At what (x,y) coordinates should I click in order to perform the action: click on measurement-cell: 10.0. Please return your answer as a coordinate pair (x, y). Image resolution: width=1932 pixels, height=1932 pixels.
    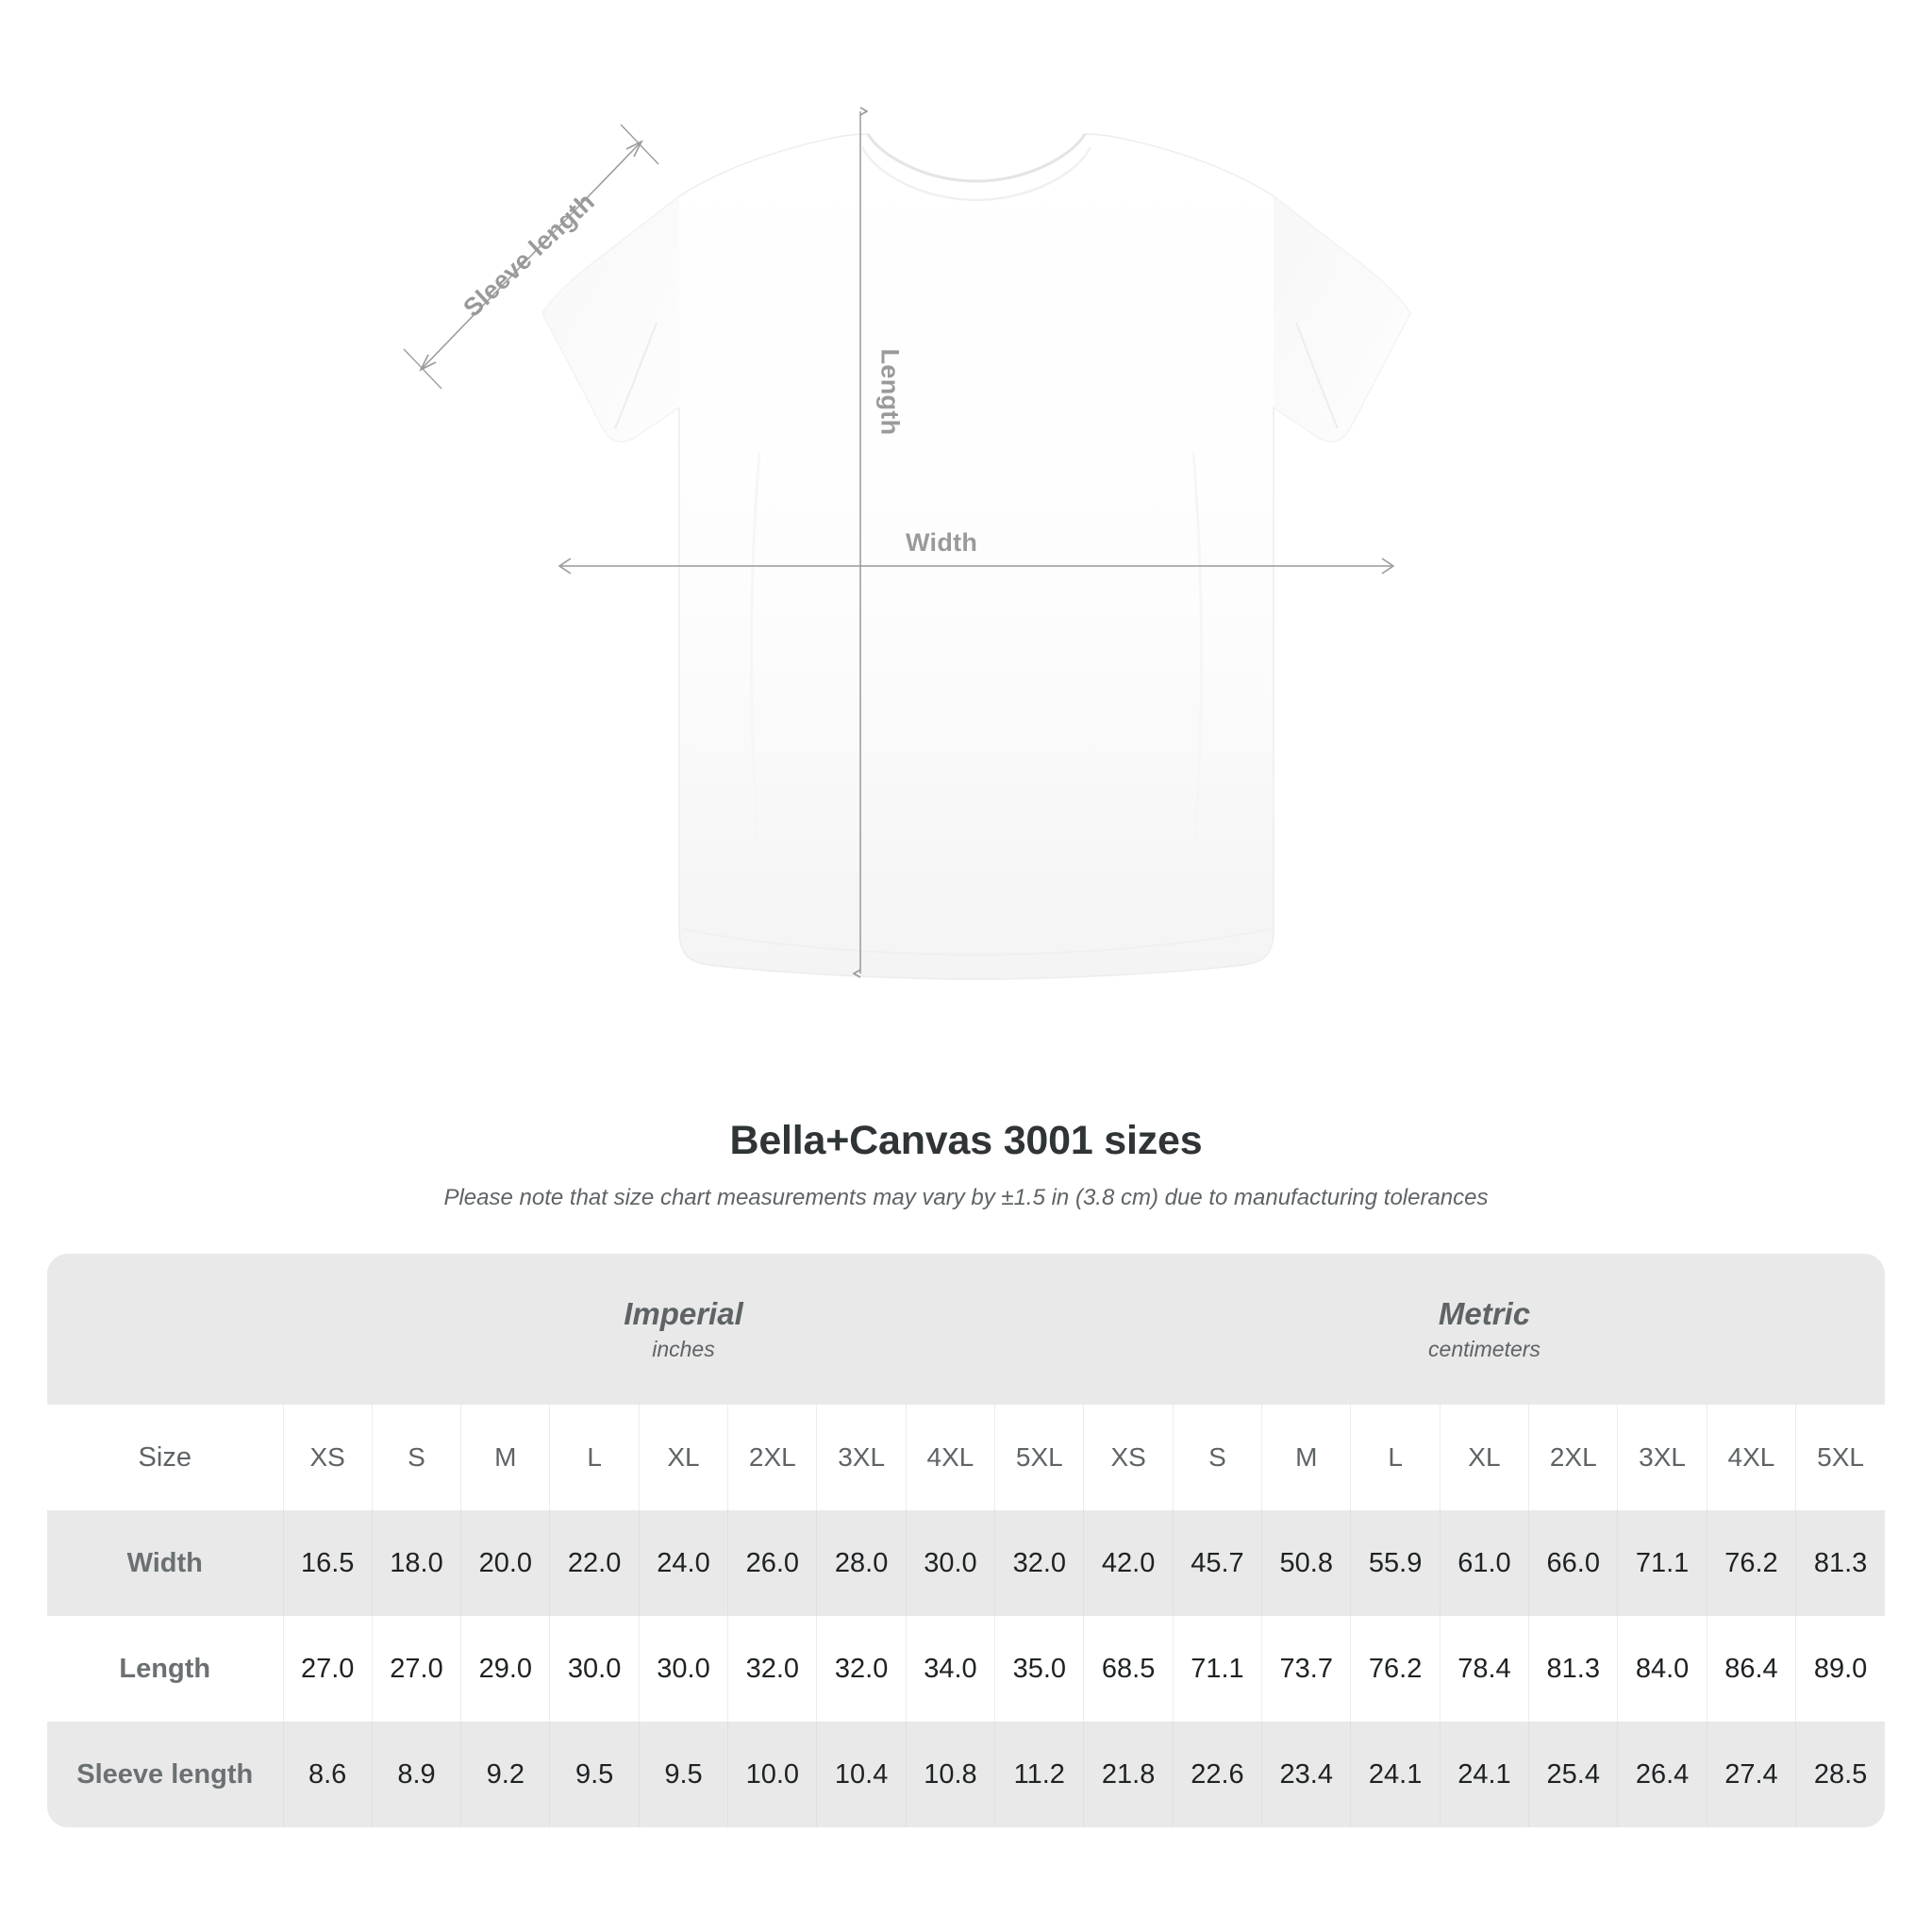
    Looking at the image, I should click on (773, 1775).